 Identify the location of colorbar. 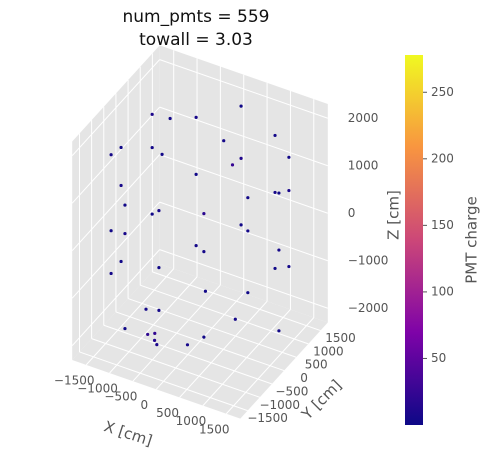
(414, 240).